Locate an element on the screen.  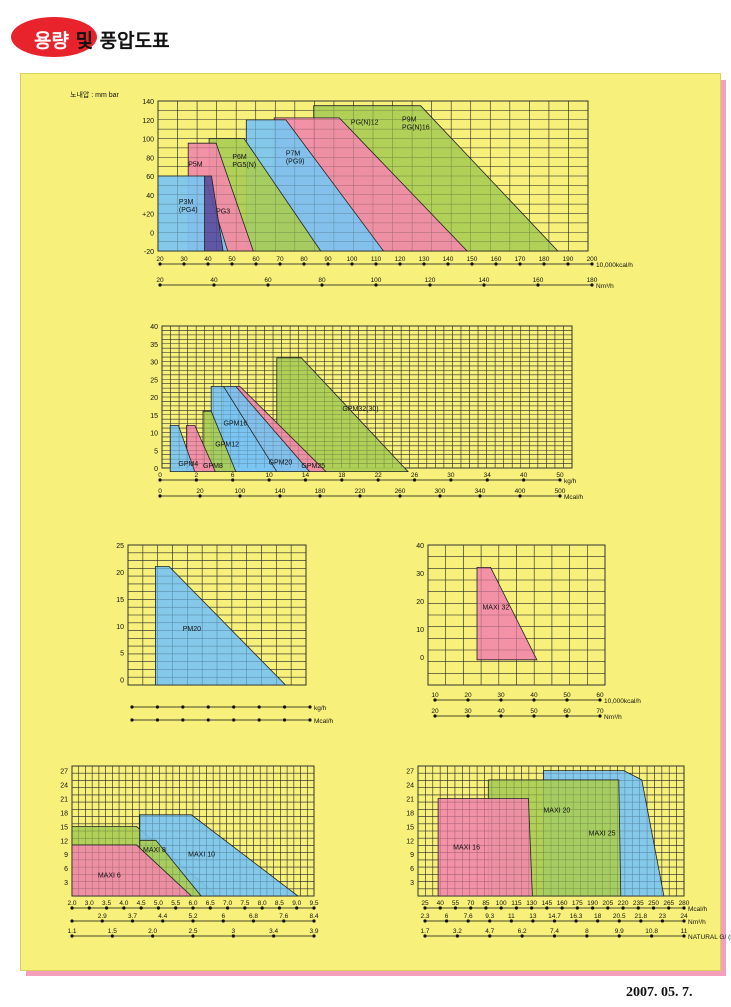
y-axis-label: 노내압 : mm bar is located at coordinates (95, 94).